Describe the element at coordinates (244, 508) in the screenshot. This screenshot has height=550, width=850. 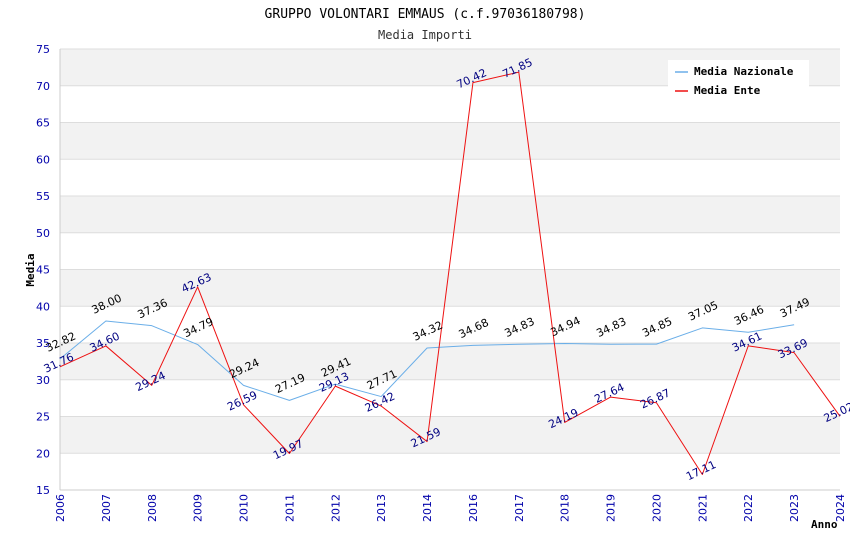
I see `x-tick-label: 2010` at that location.